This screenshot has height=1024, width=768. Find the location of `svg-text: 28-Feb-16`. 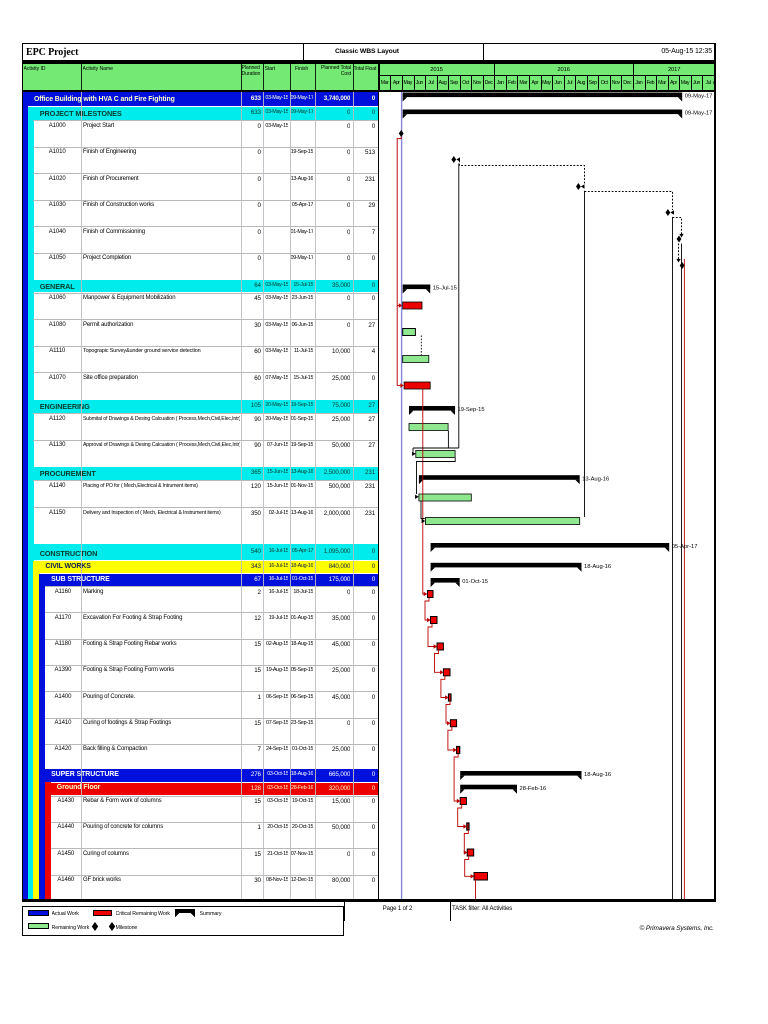

svg-text: 28-Feb-16 is located at coordinates (533, 789).